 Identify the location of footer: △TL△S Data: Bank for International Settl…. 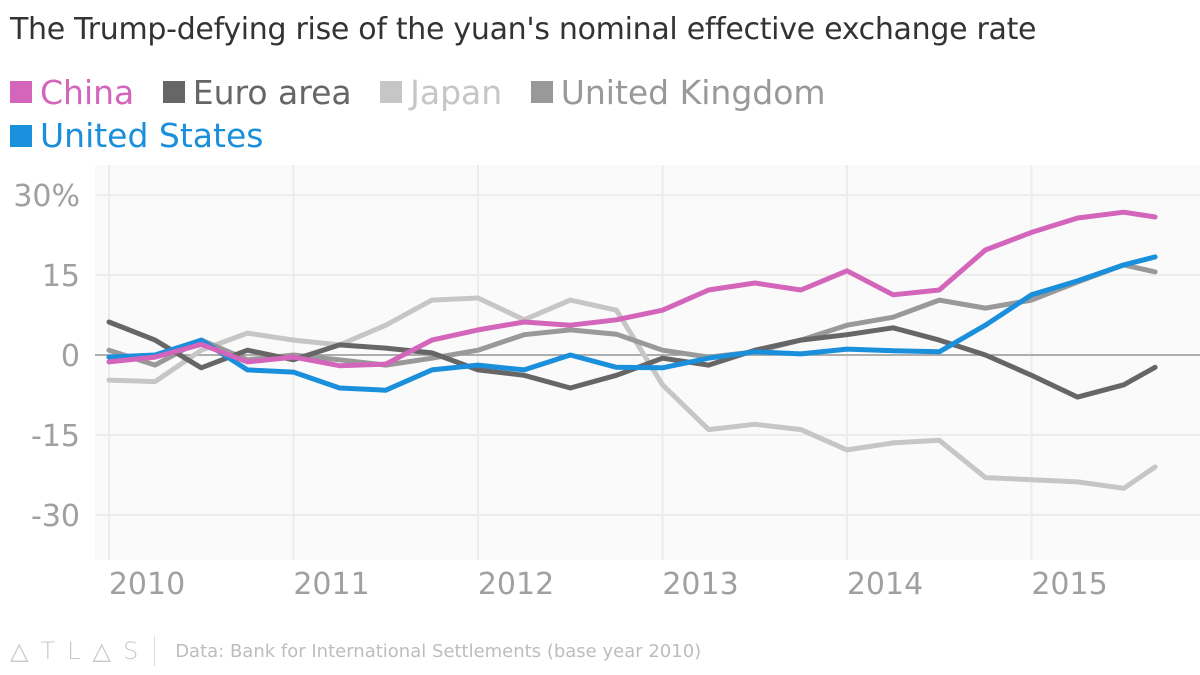
(355, 651).